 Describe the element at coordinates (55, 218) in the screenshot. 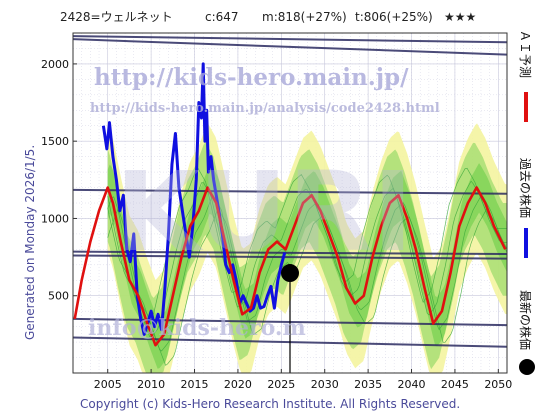

I see `y-tick-label: 1000` at that location.